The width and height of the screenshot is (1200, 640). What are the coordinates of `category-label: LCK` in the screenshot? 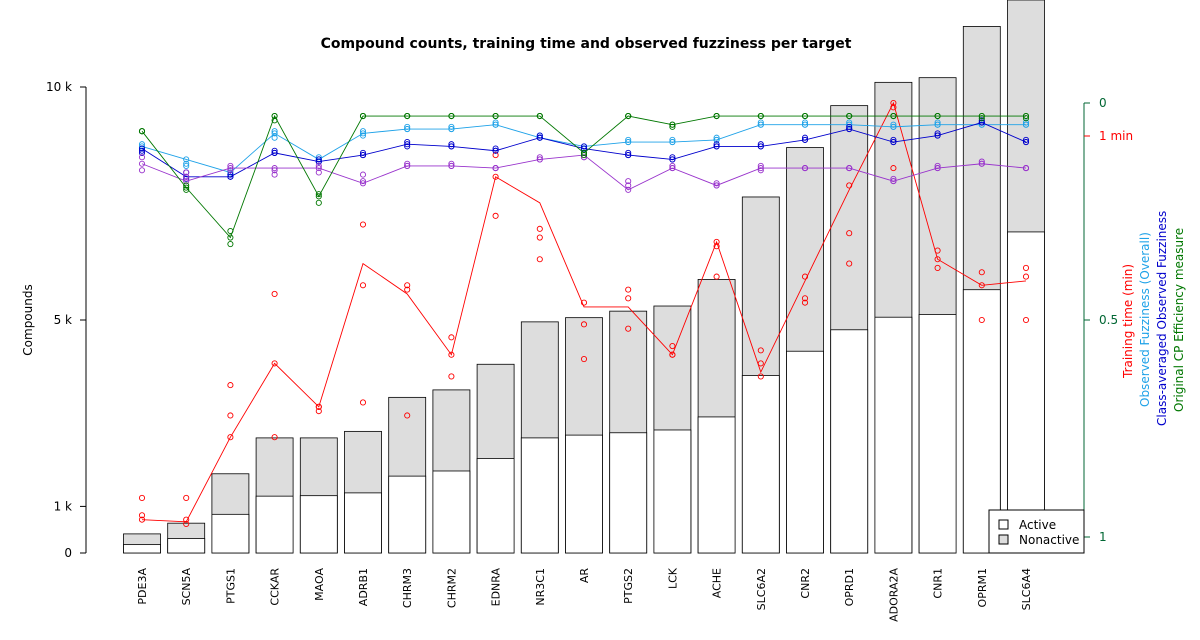 It's located at (672, 578).